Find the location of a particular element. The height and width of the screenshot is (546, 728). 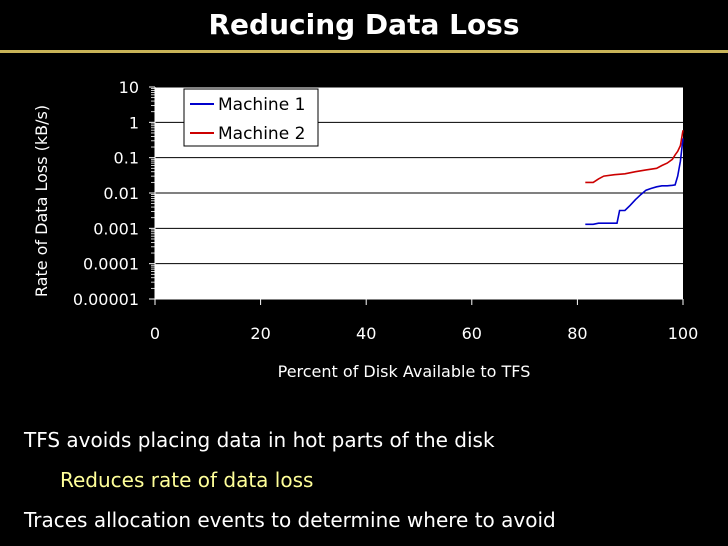

legend-box is located at coordinates (251, 117).